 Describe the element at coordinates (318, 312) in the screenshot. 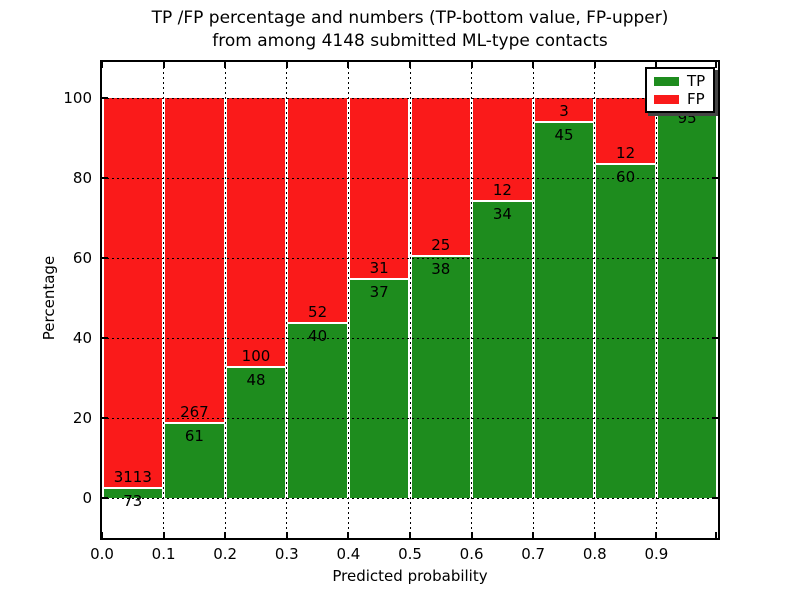

I see `bar-fp-count-label: 52` at that location.